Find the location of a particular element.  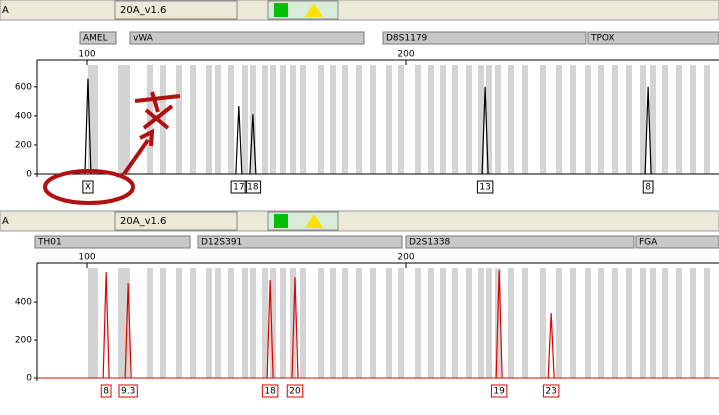

locus-name: TH01 is located at coordinates (49, 243).